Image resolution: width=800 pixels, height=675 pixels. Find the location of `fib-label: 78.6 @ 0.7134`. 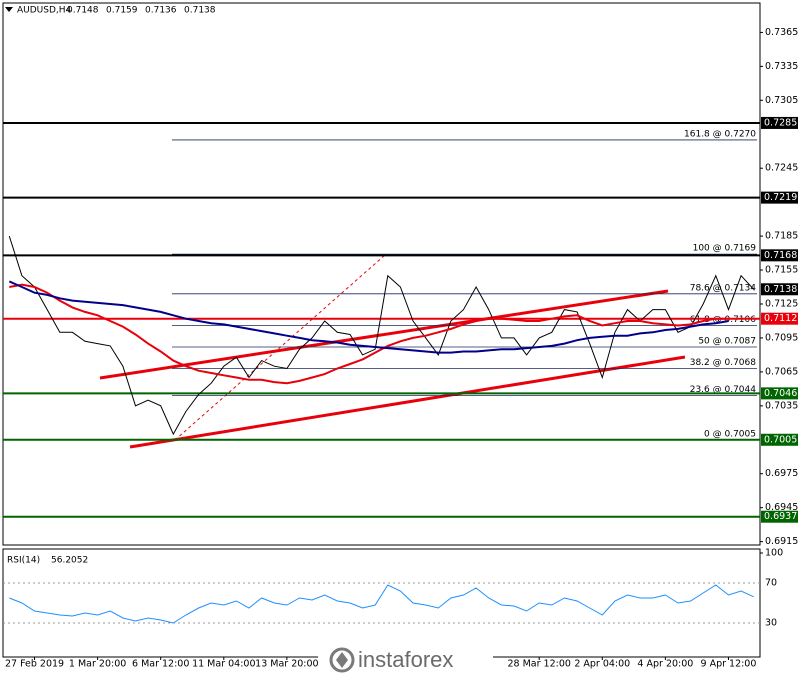

fib-label: 78.6 @ 0.7134 is located at coordinates (723, 288).